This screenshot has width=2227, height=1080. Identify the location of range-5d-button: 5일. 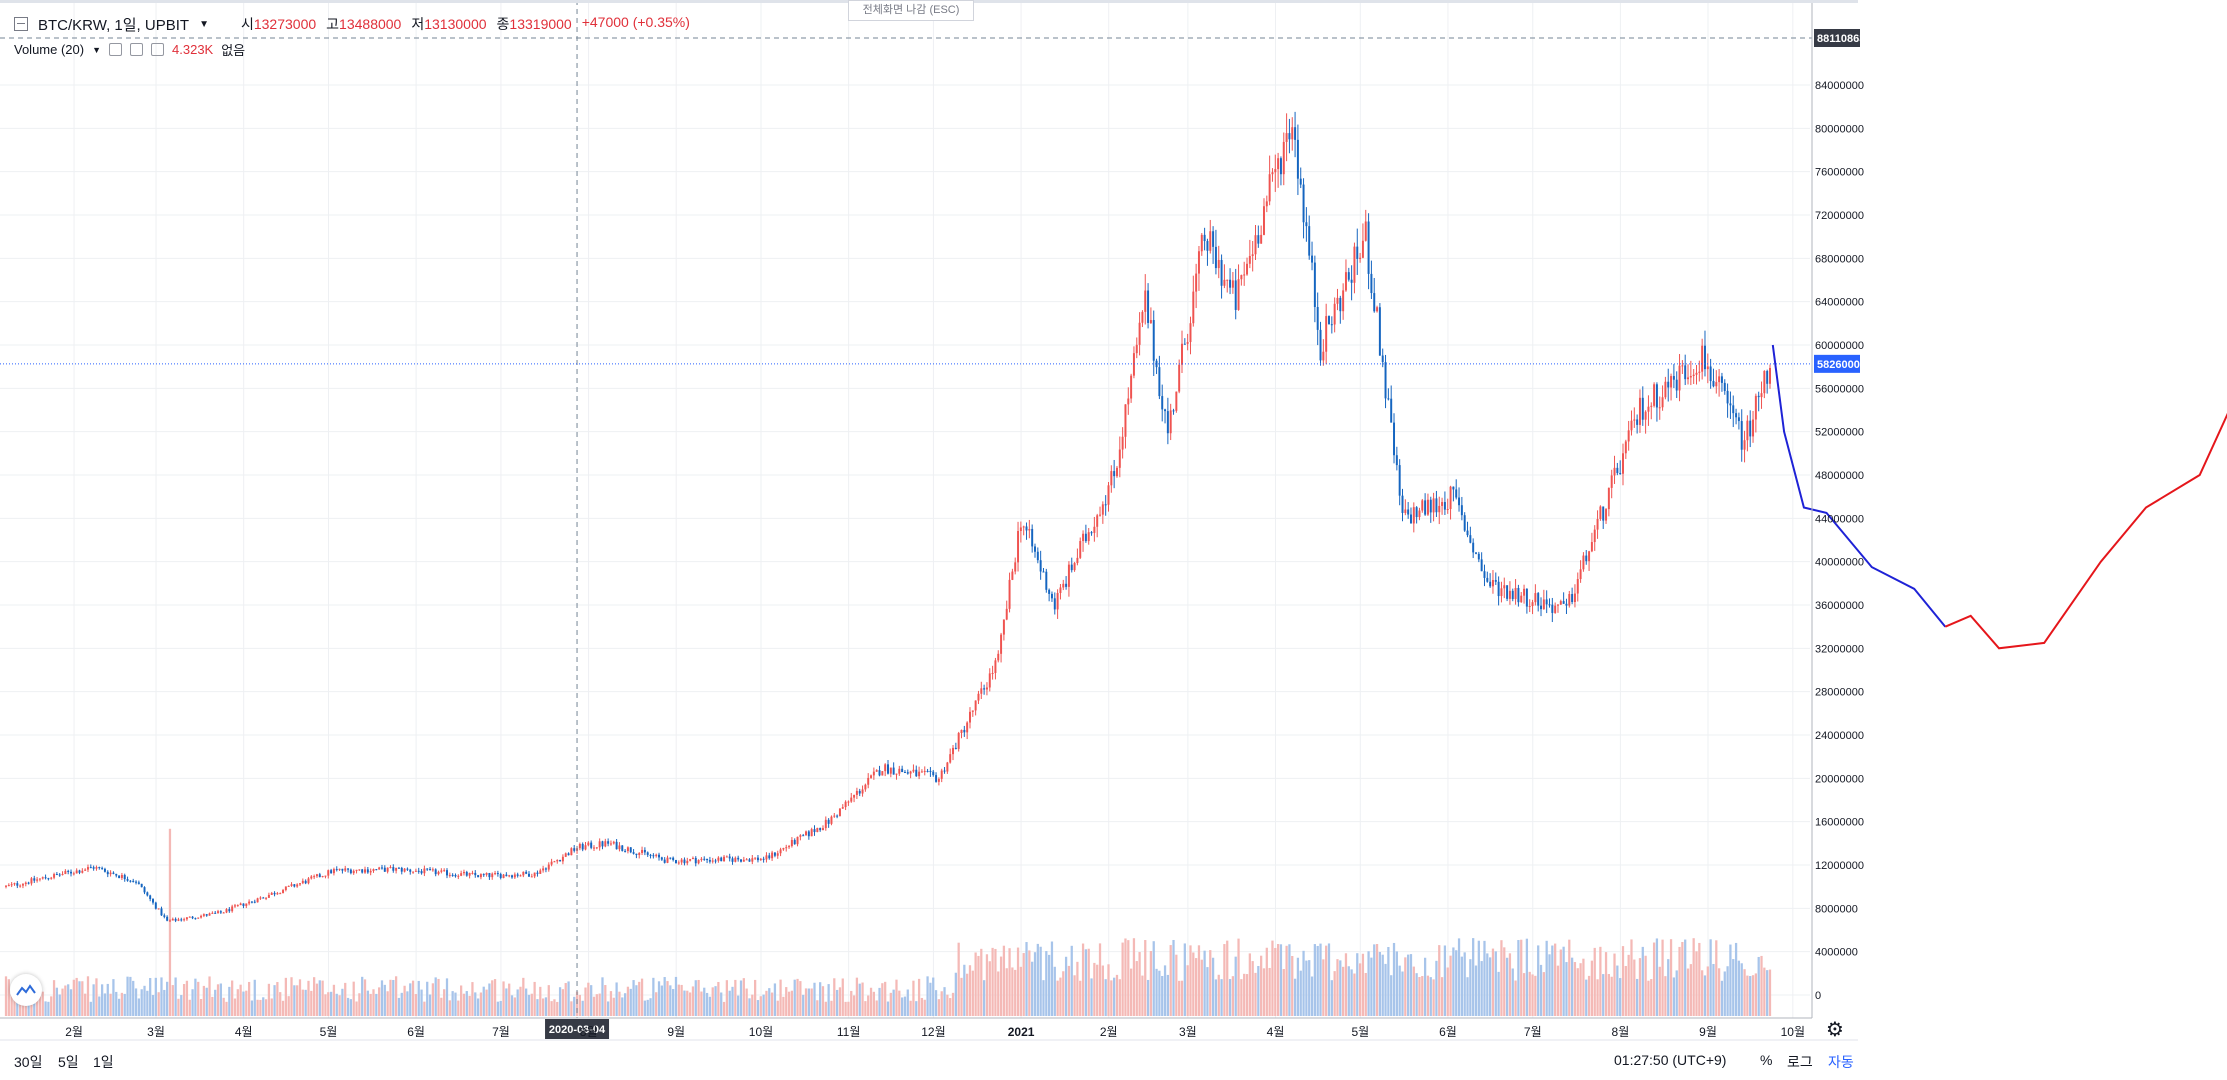
(68, 1062).